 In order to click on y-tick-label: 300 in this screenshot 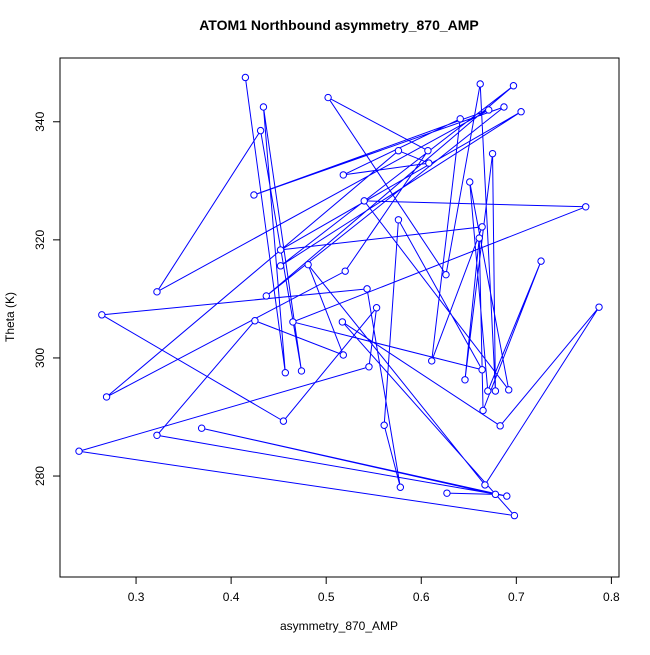, I will do `click(40, 358)`.